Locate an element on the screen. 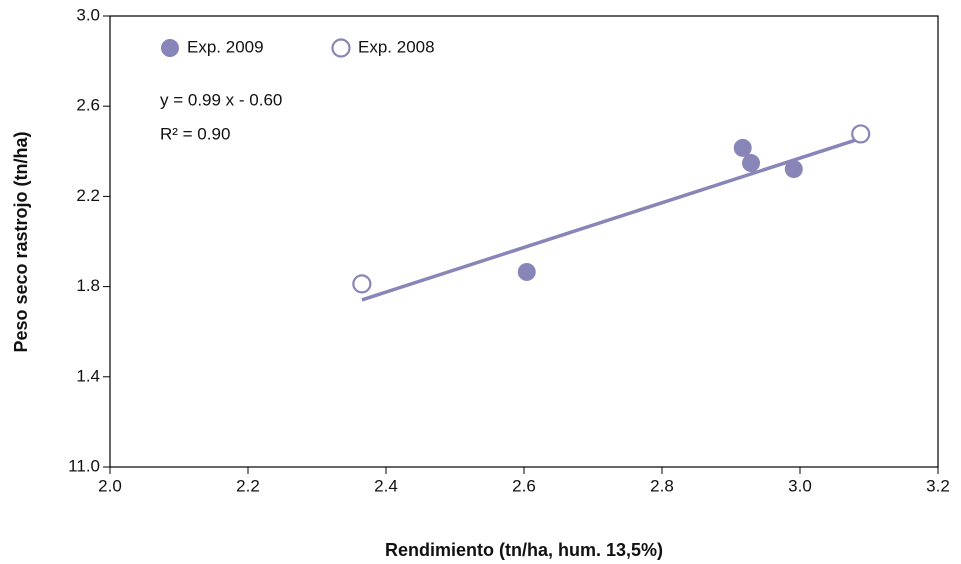 The height and width of the screenshot is (564, 961). legend-label: Exp. 2008 is located at coordinates (396, 46).